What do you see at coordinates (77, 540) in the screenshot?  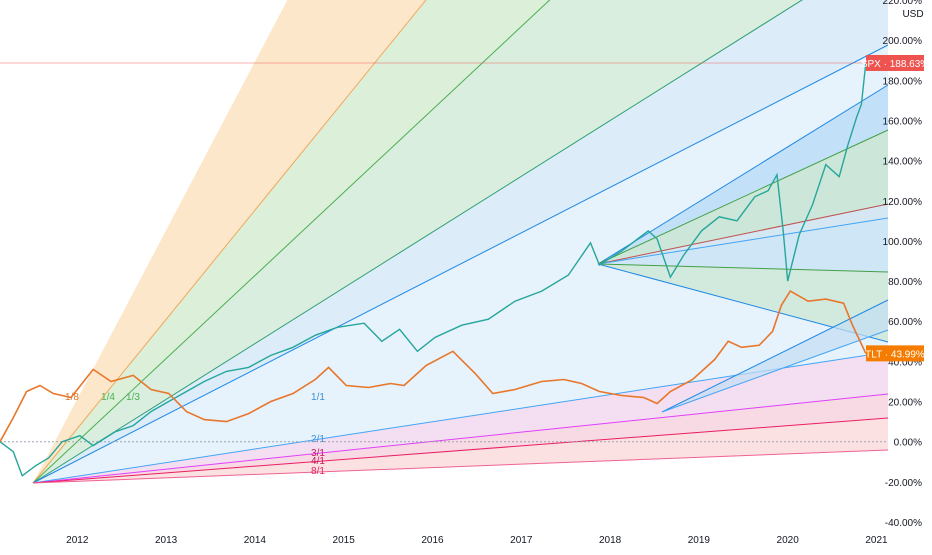 I see `x-tick-label: 2012` at bounding box center [77, 540].